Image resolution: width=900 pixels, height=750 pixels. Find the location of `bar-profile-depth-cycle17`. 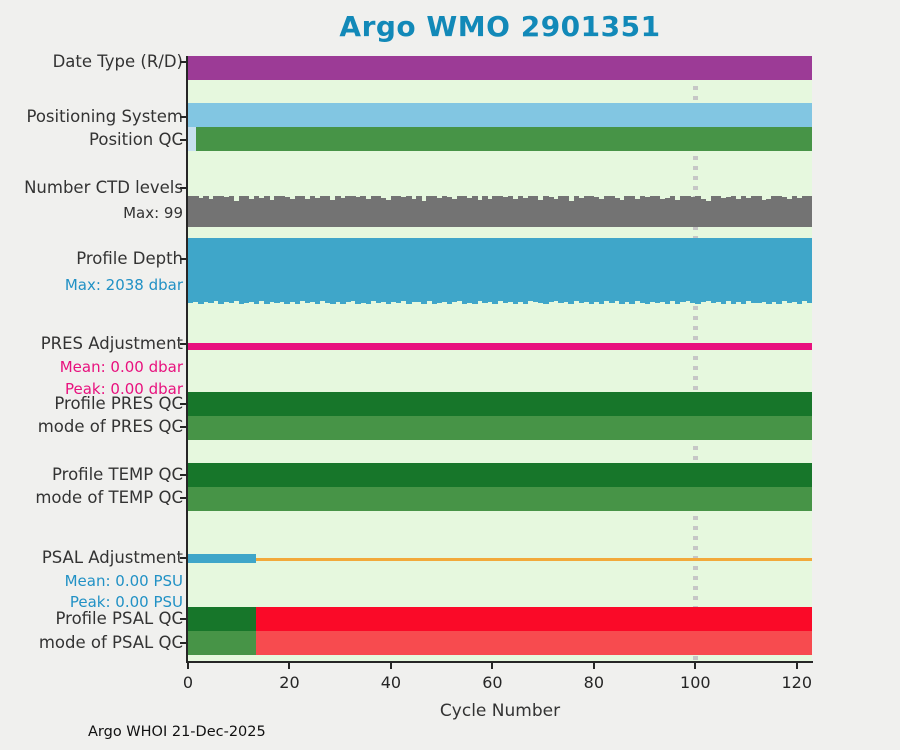

bar-profile-depth-cycle17 is located at coordinates (277, 271).